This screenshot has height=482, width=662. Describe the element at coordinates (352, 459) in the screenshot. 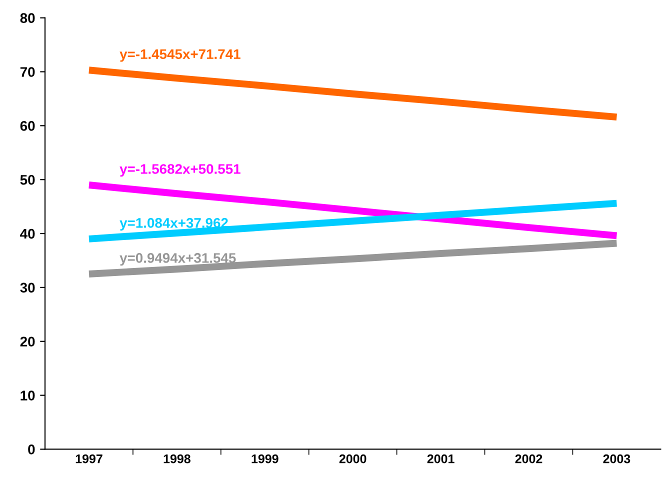

I see `x-tick-label: 2000` at that location.